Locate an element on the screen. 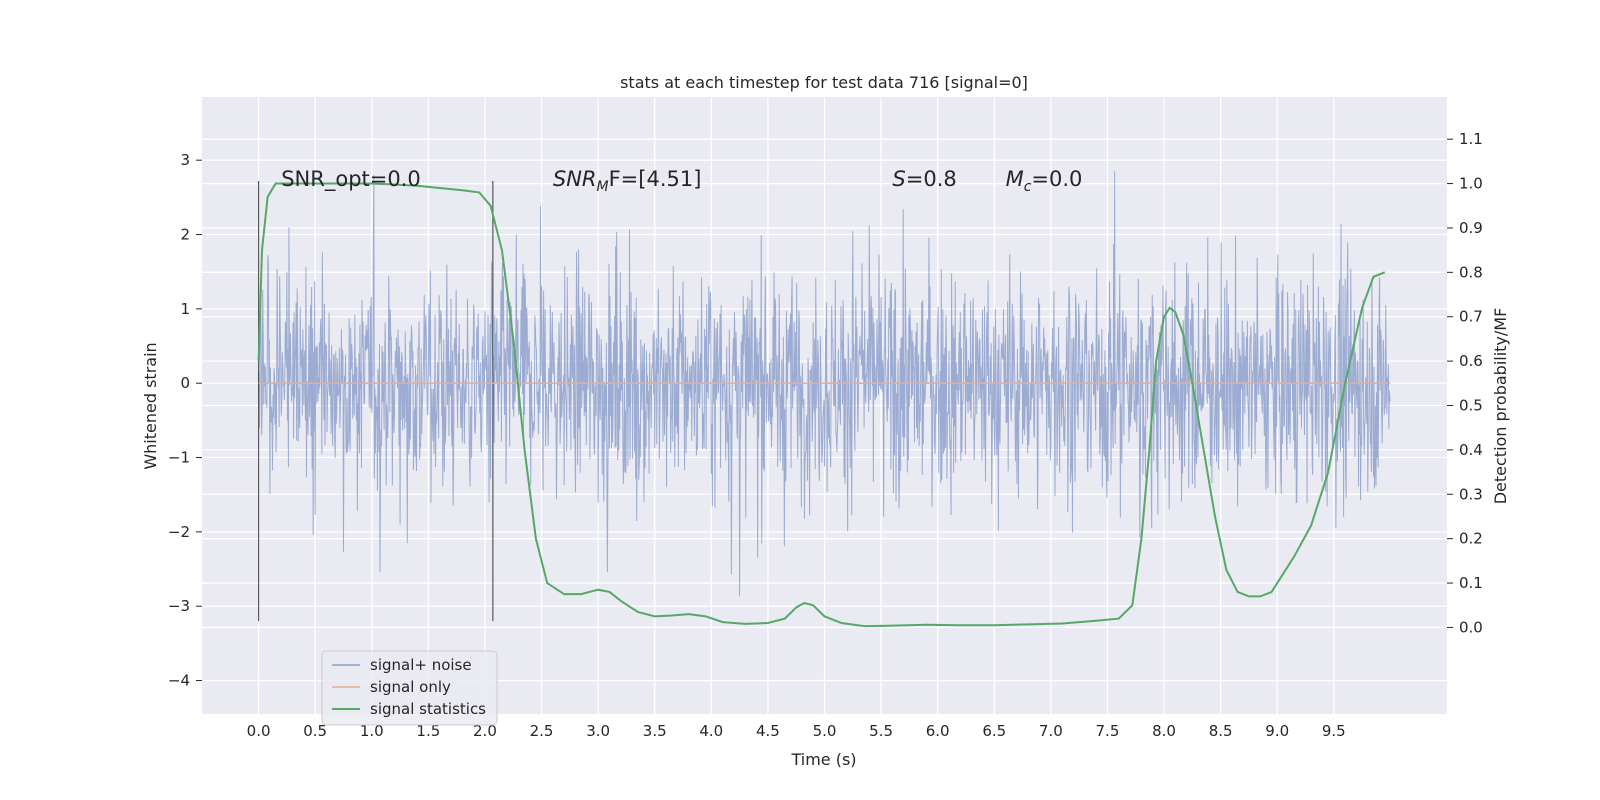 The width and height of the screenshot is (1600, 800). y-right-tick-label: 0.3 is located at coordinates (1471, 494).